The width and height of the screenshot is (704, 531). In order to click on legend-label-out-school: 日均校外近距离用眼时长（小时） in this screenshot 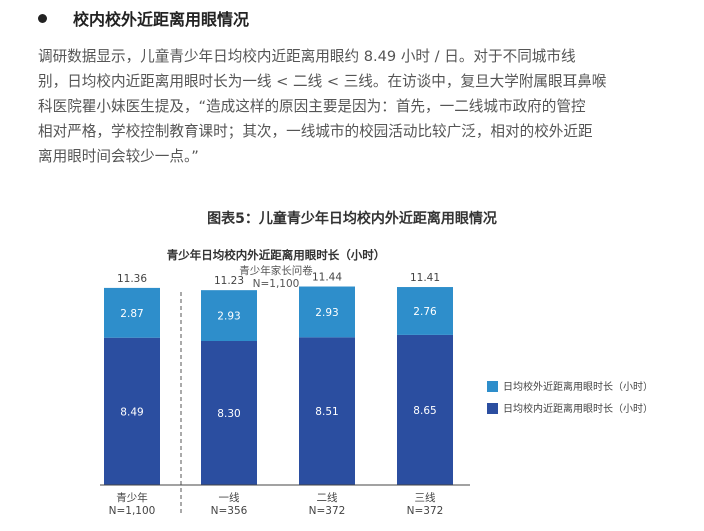, I will do `click(578, 386)`.